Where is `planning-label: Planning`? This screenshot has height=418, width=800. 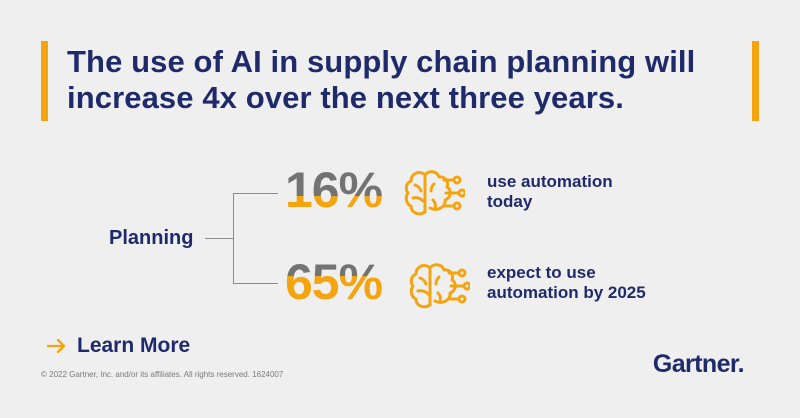
planning-label: Planning is located at coordinates (151, 238).